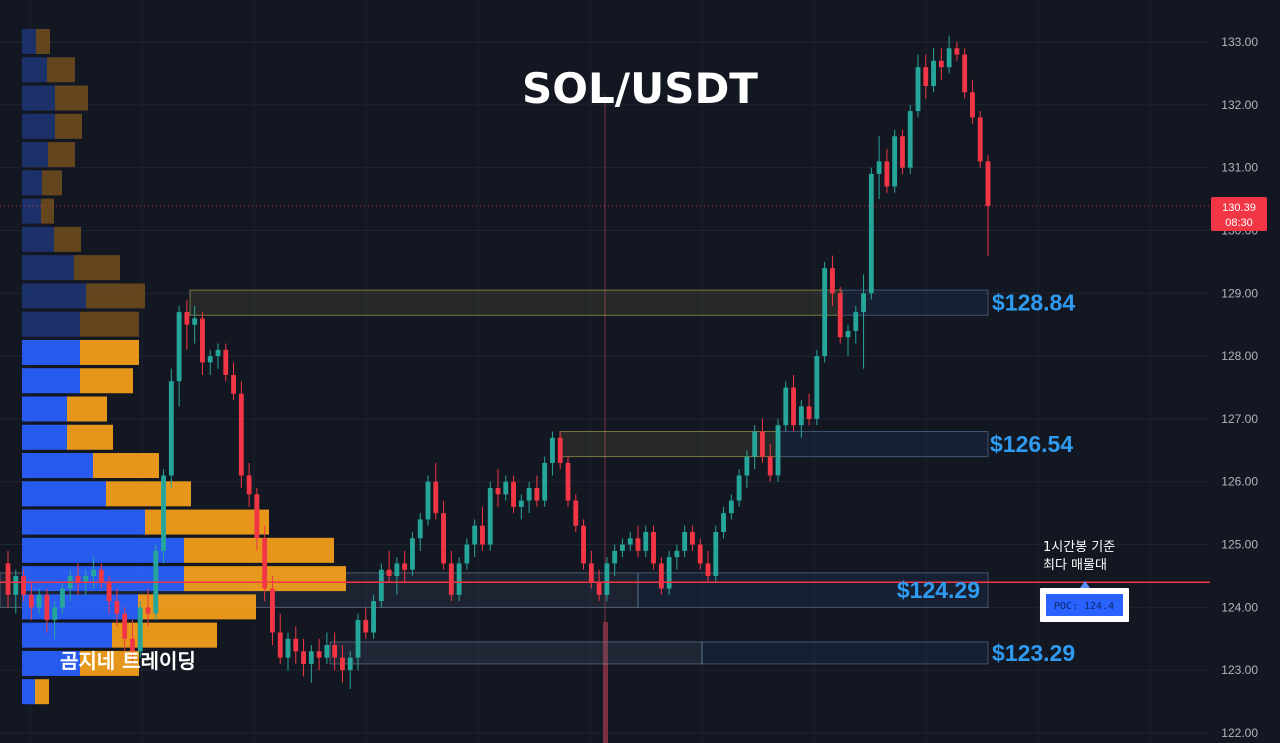  I want to click on crosshair-volume-bar, so click(605, 682).